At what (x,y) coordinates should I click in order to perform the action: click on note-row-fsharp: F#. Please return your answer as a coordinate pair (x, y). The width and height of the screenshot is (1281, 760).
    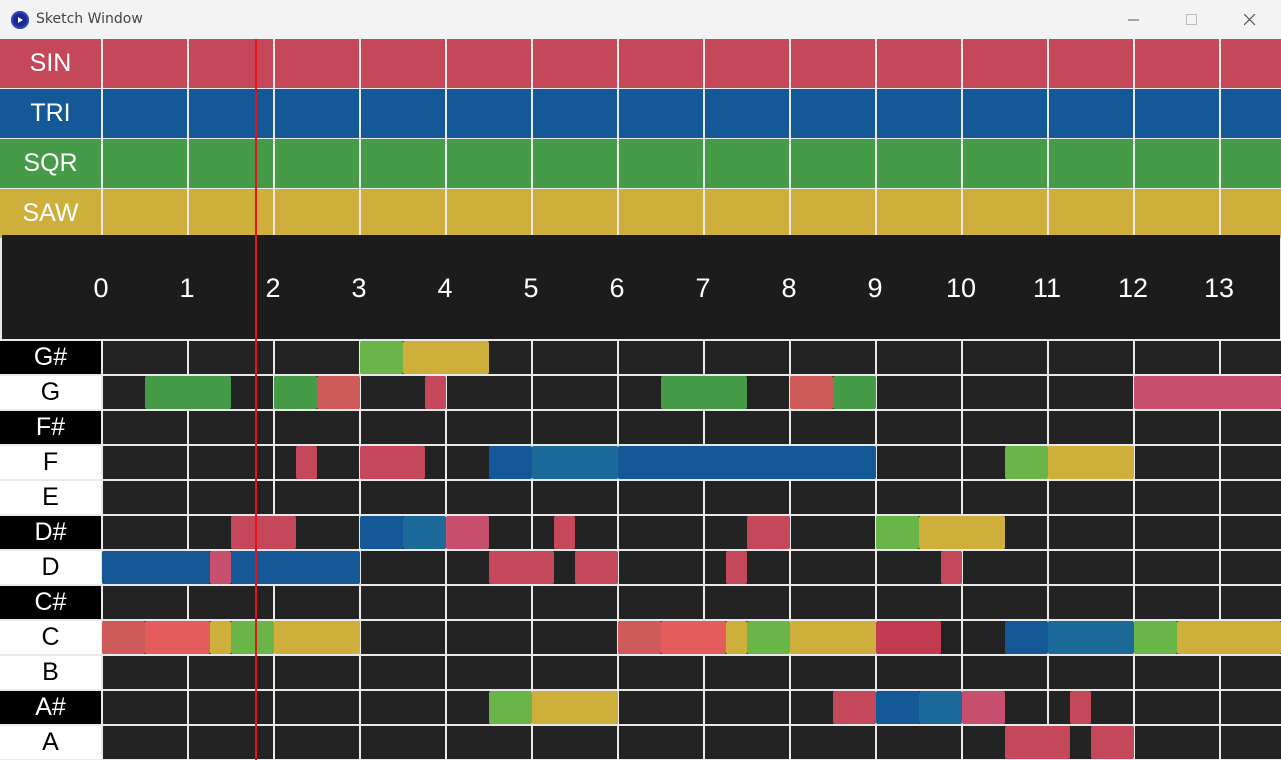
    Looking at the image, I should click on (640, 427).